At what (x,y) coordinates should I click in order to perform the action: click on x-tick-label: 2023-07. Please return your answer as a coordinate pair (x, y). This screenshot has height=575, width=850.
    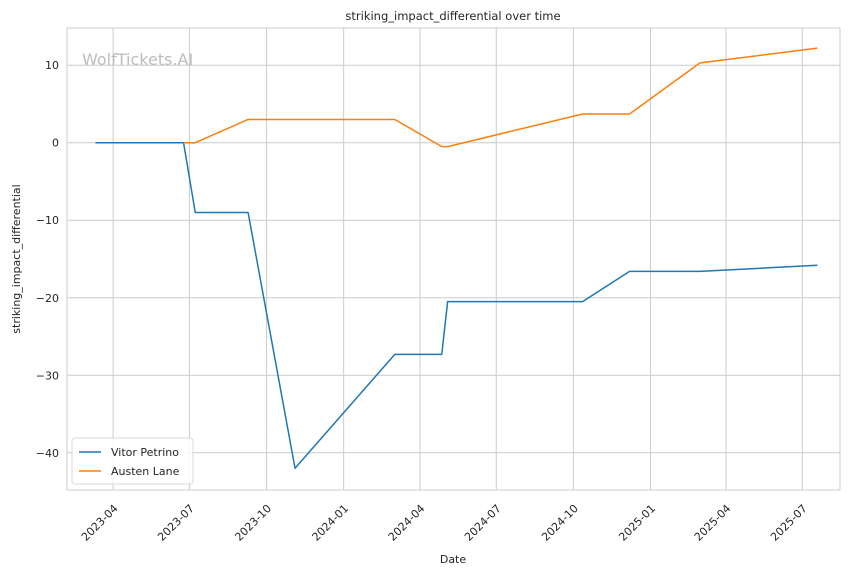
    Looking at the image, I should click on (176, 523).